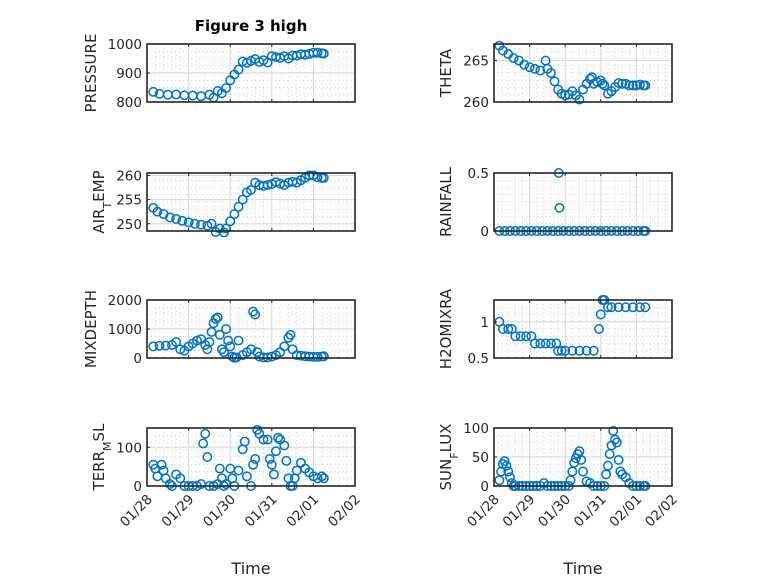 Image resolution: width=778 pixels, height=583 pixels. I want to click on y-tick-label: 260, so click(476, 103).